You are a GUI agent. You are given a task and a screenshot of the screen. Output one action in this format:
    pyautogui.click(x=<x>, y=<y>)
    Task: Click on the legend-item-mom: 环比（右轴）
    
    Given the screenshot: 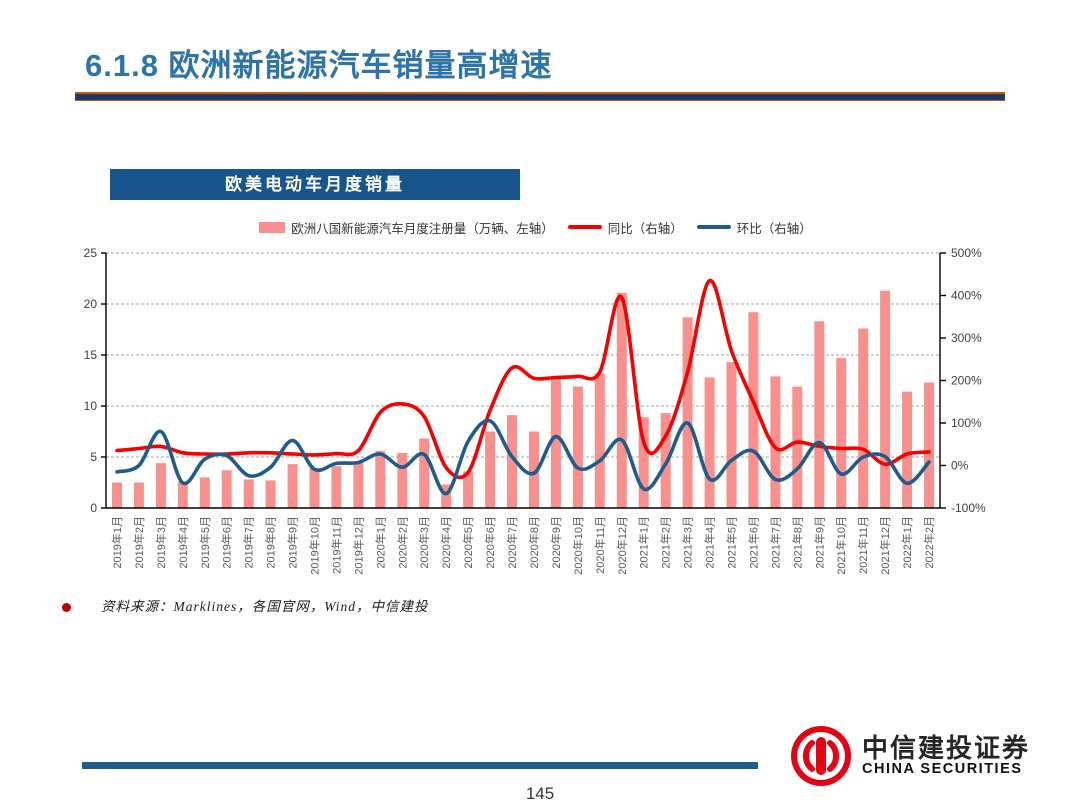 What is the action you would take?
    pyautogui.click(x=754, y=227)
    